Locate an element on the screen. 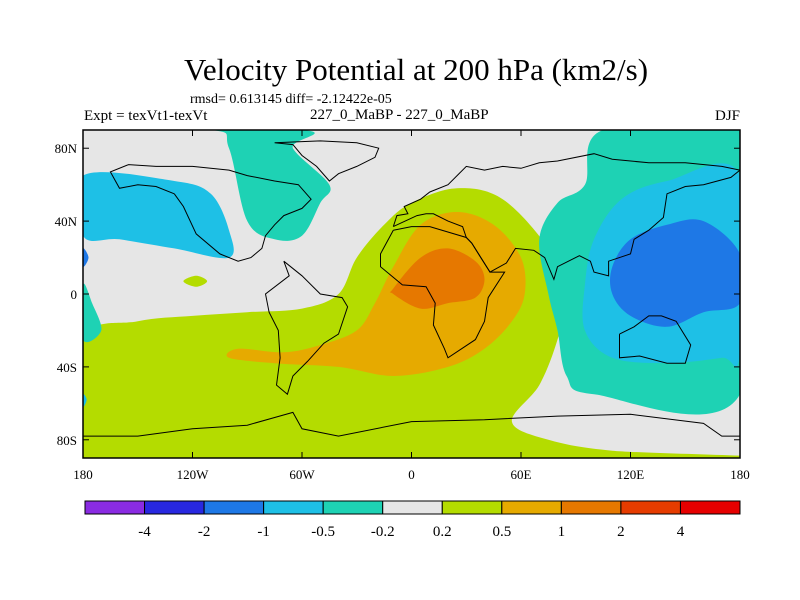  colorbar-label-6: 0.5 is located at coordinates (501, 532).